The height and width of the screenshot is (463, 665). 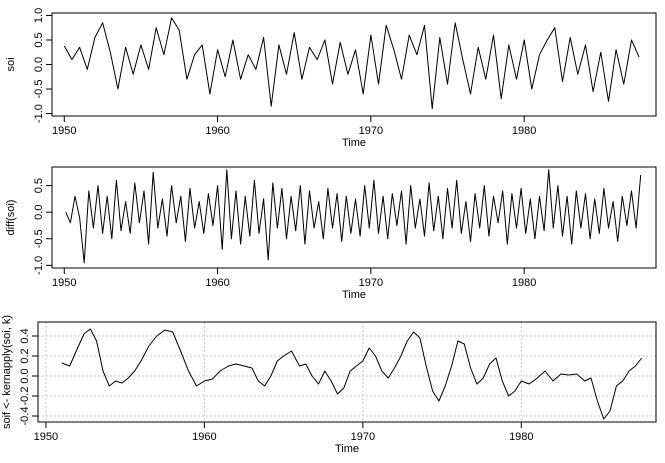 What do you see at coordinates (11, 218) in the screenshot?
I see `y-axis-title: diff(soi)` at bounding box center [11, 218].